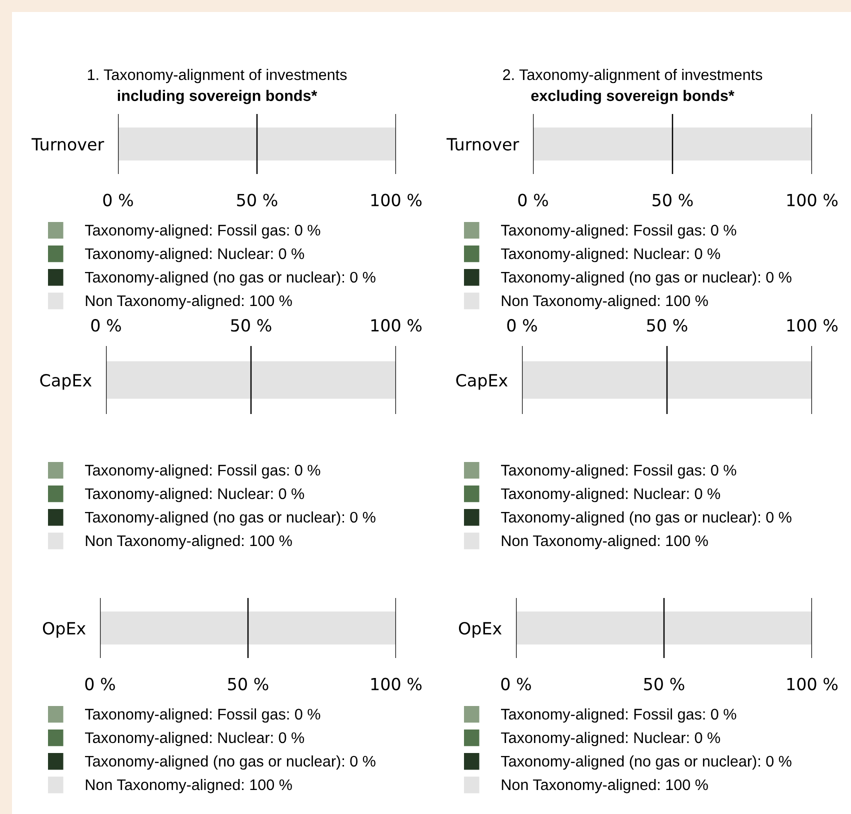 Image resolution: width=851 pixels, height=814 pixels. What do you see at coordinates (218, 97) in the screenshot?
I see `chart-subtitle: including sovereign bonds*` at bounding box center [218, 97].